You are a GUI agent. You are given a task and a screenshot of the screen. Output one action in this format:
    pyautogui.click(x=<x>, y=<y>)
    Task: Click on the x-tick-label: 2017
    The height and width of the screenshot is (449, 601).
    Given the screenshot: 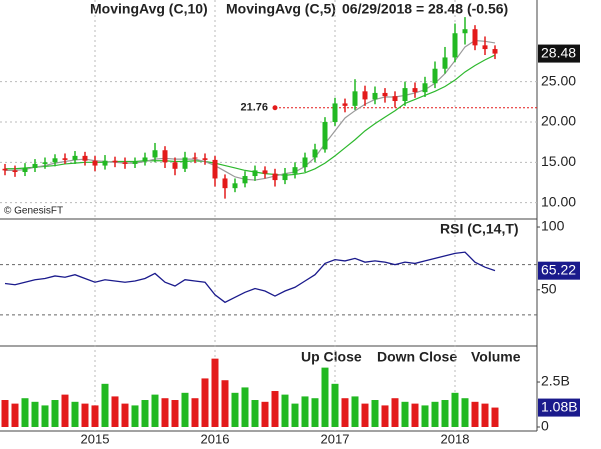 What is the action you would take?
    pyautogui.click(x=335, y=438)
    